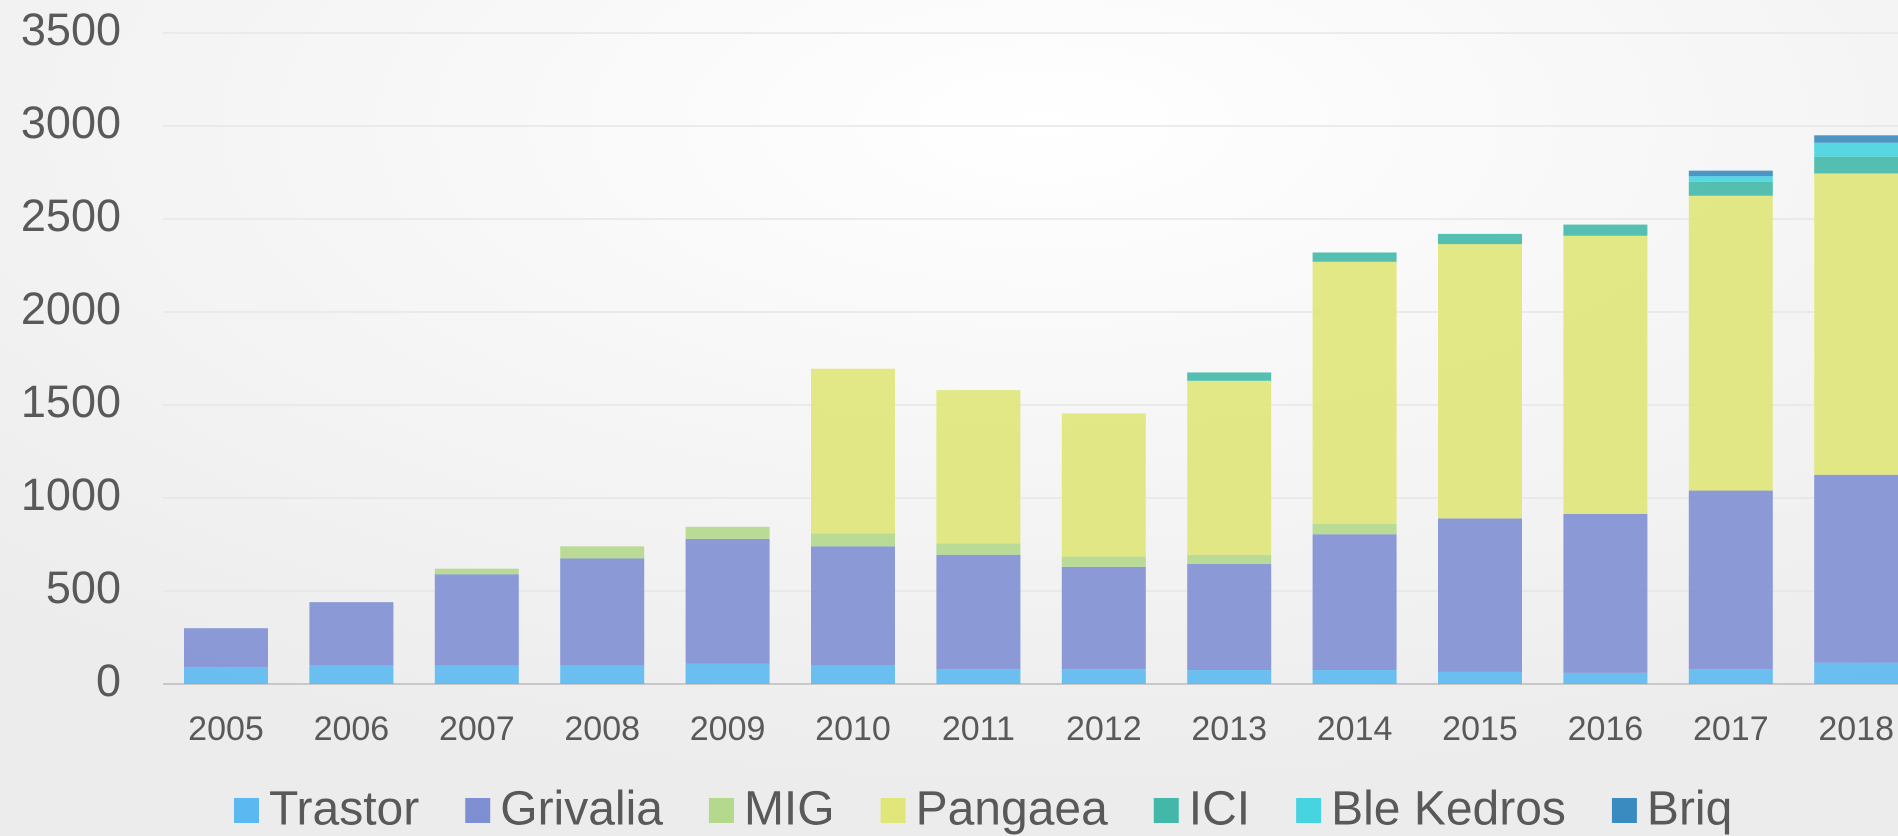 This screenshot has width=1898, height=836. What do you see at coordinates (1229, 729) in the screenshot?
I see `x-tick-label: 2013` at bounding box center [1229, 729].